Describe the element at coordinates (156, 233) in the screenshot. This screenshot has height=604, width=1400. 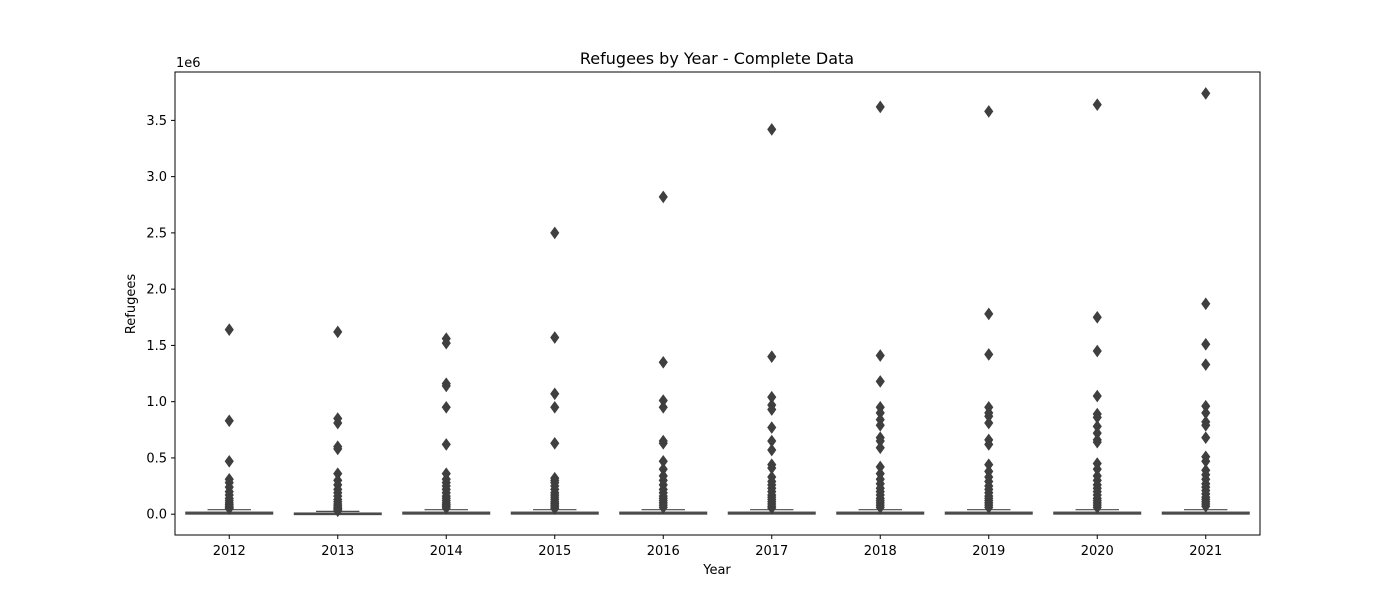
I see `y-tick-label: 2.5` at that location.